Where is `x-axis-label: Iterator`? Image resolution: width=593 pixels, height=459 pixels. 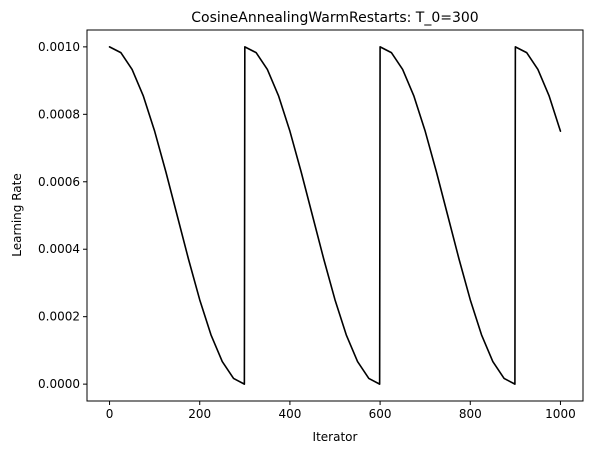 x-axis-label: Iterator is located at coordinates (335, 437).